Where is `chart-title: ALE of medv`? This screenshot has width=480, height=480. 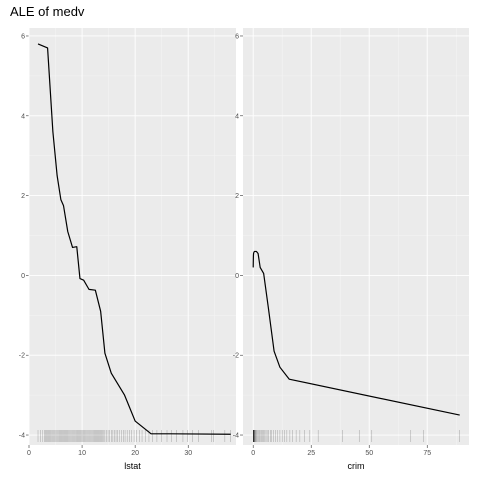 chart-title: ALE of medv is located at coordinates (47, 11).